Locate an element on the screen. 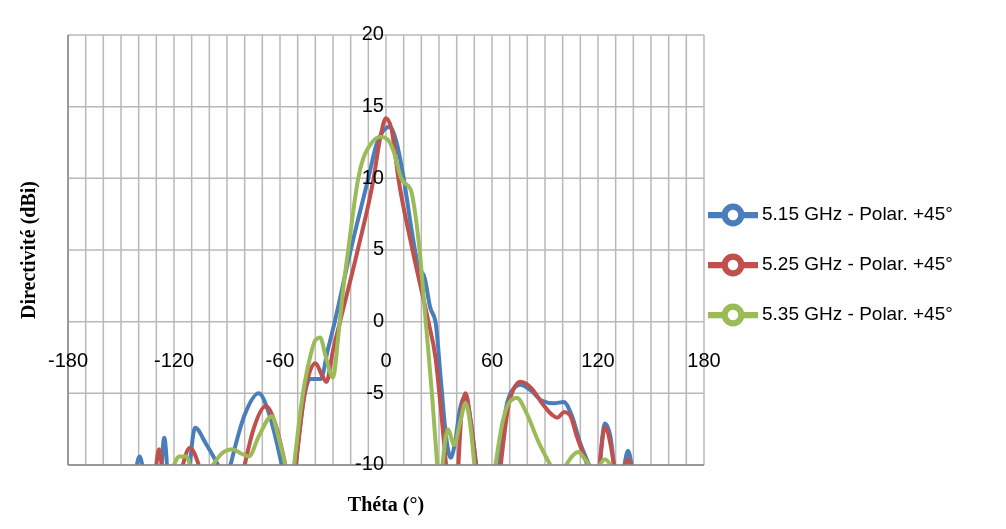 The width and height of the screenshot is (1006, 529). x-tick-label: -120 is located at coordinates (174, 359).